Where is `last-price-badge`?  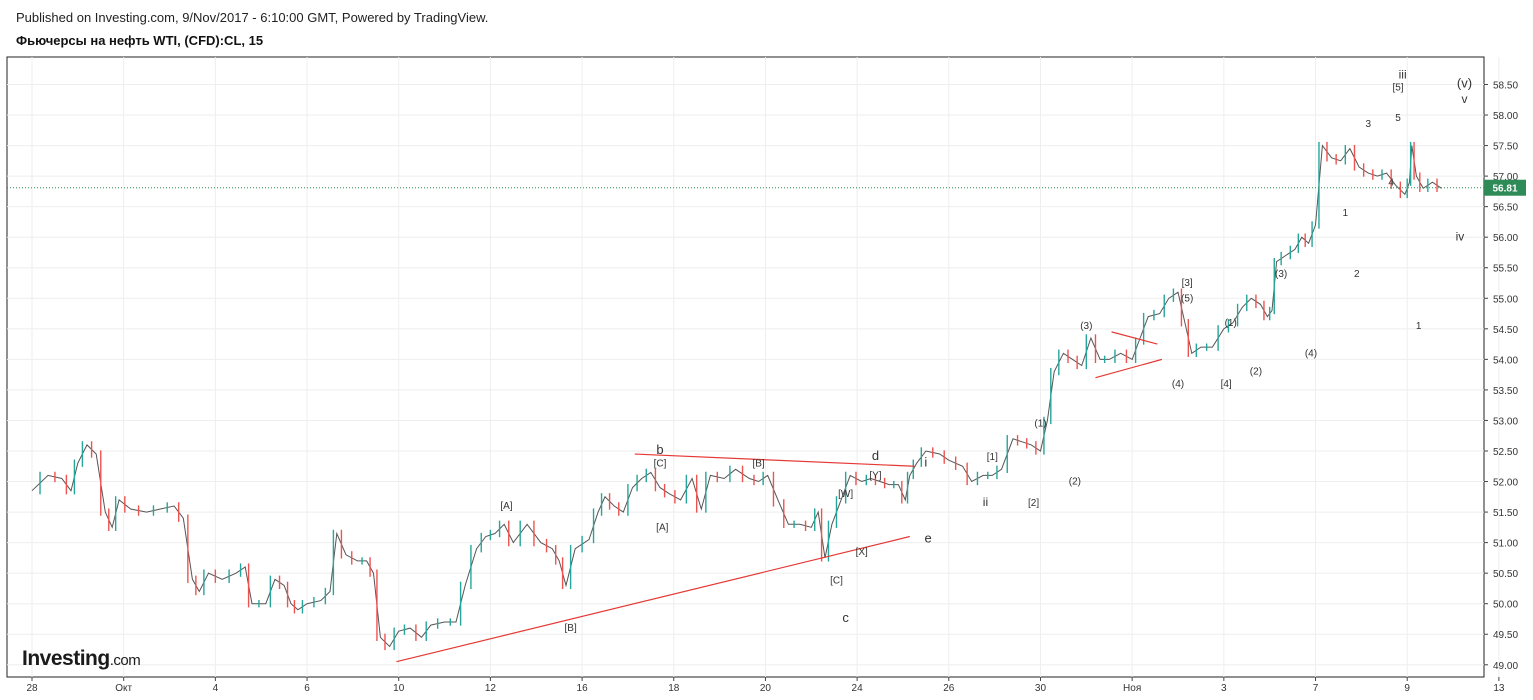
last-price-badge is located at coordinates (1505, 187).